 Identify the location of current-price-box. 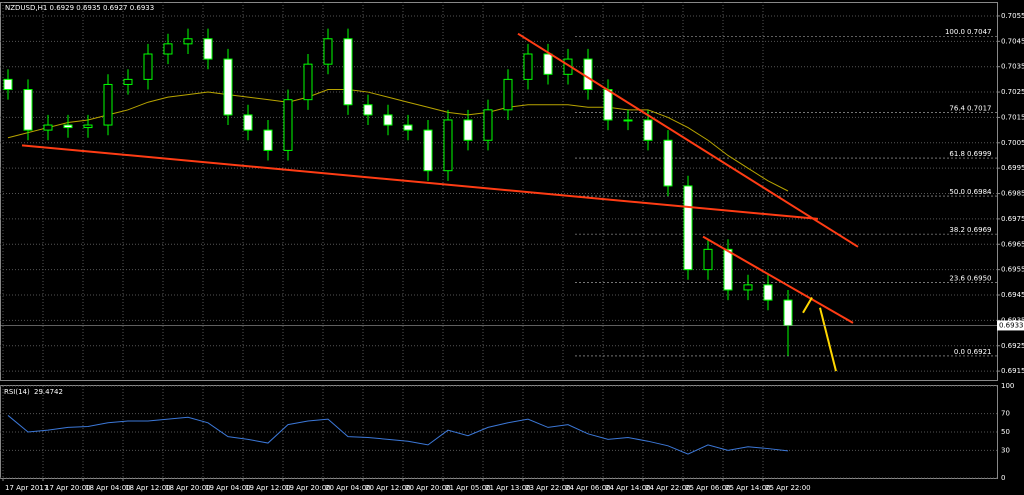
(1010, 325).